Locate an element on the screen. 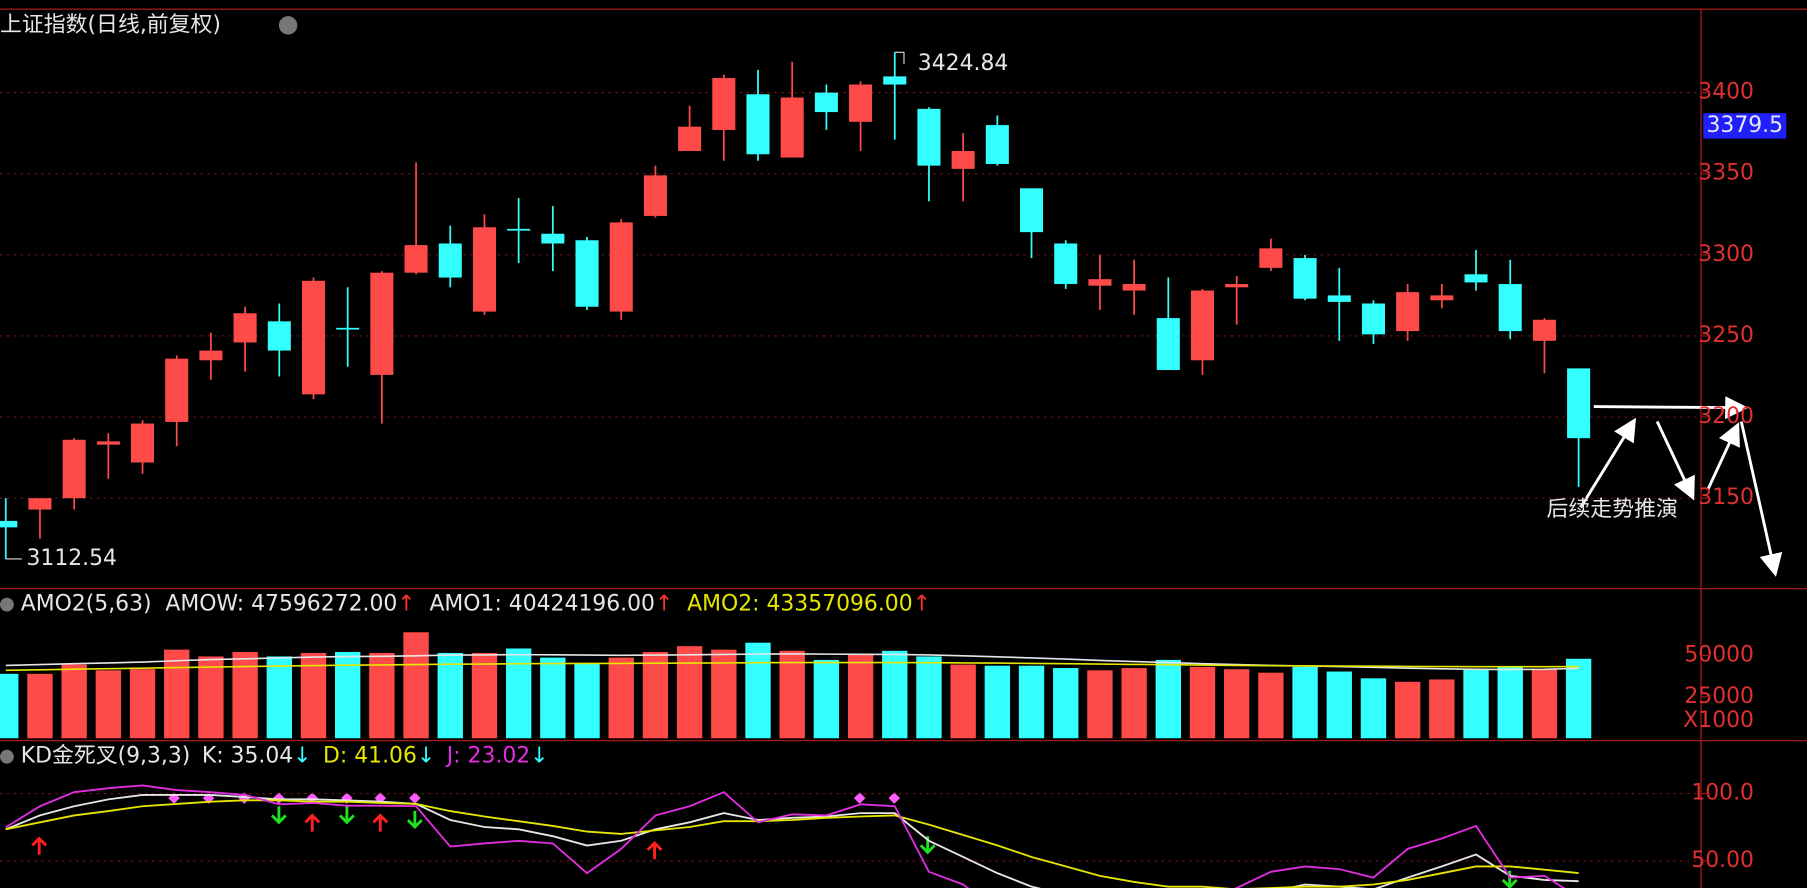 This screenshot has height=888, width=1807. y-tick-label: 25000 is located at coordinates (1719, 696).